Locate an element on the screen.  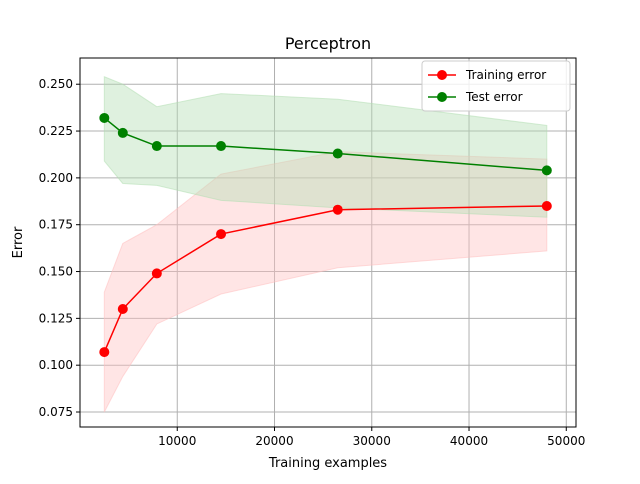
chart-title: Perceptron is located at coordinates (328, 43).